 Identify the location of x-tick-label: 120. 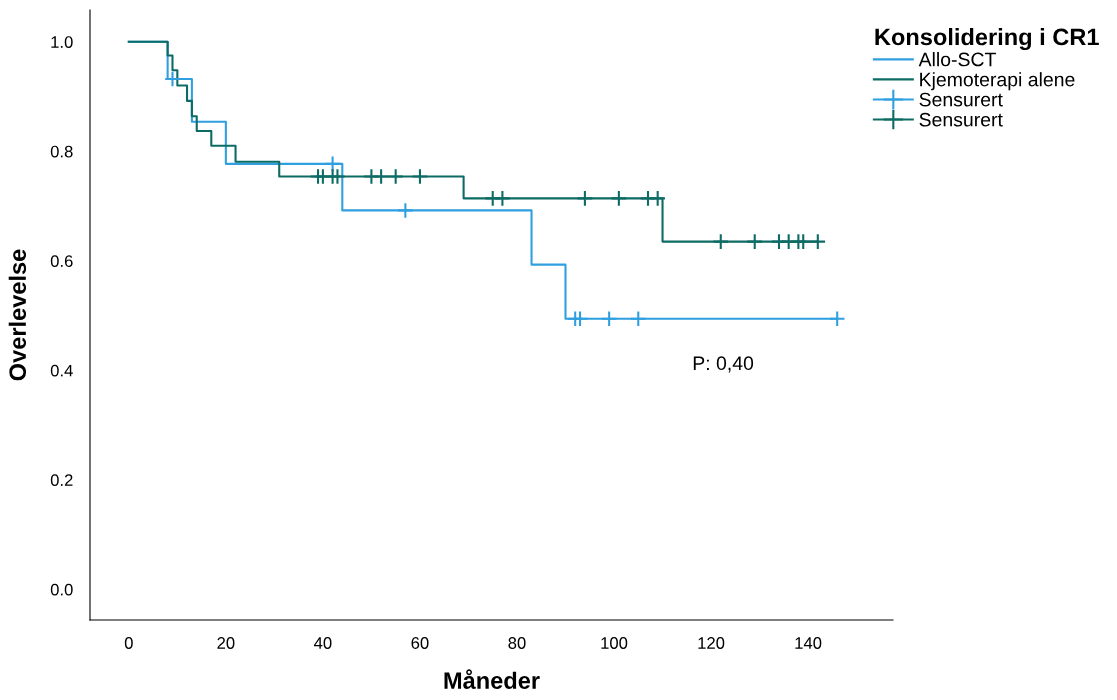
(711, 643).